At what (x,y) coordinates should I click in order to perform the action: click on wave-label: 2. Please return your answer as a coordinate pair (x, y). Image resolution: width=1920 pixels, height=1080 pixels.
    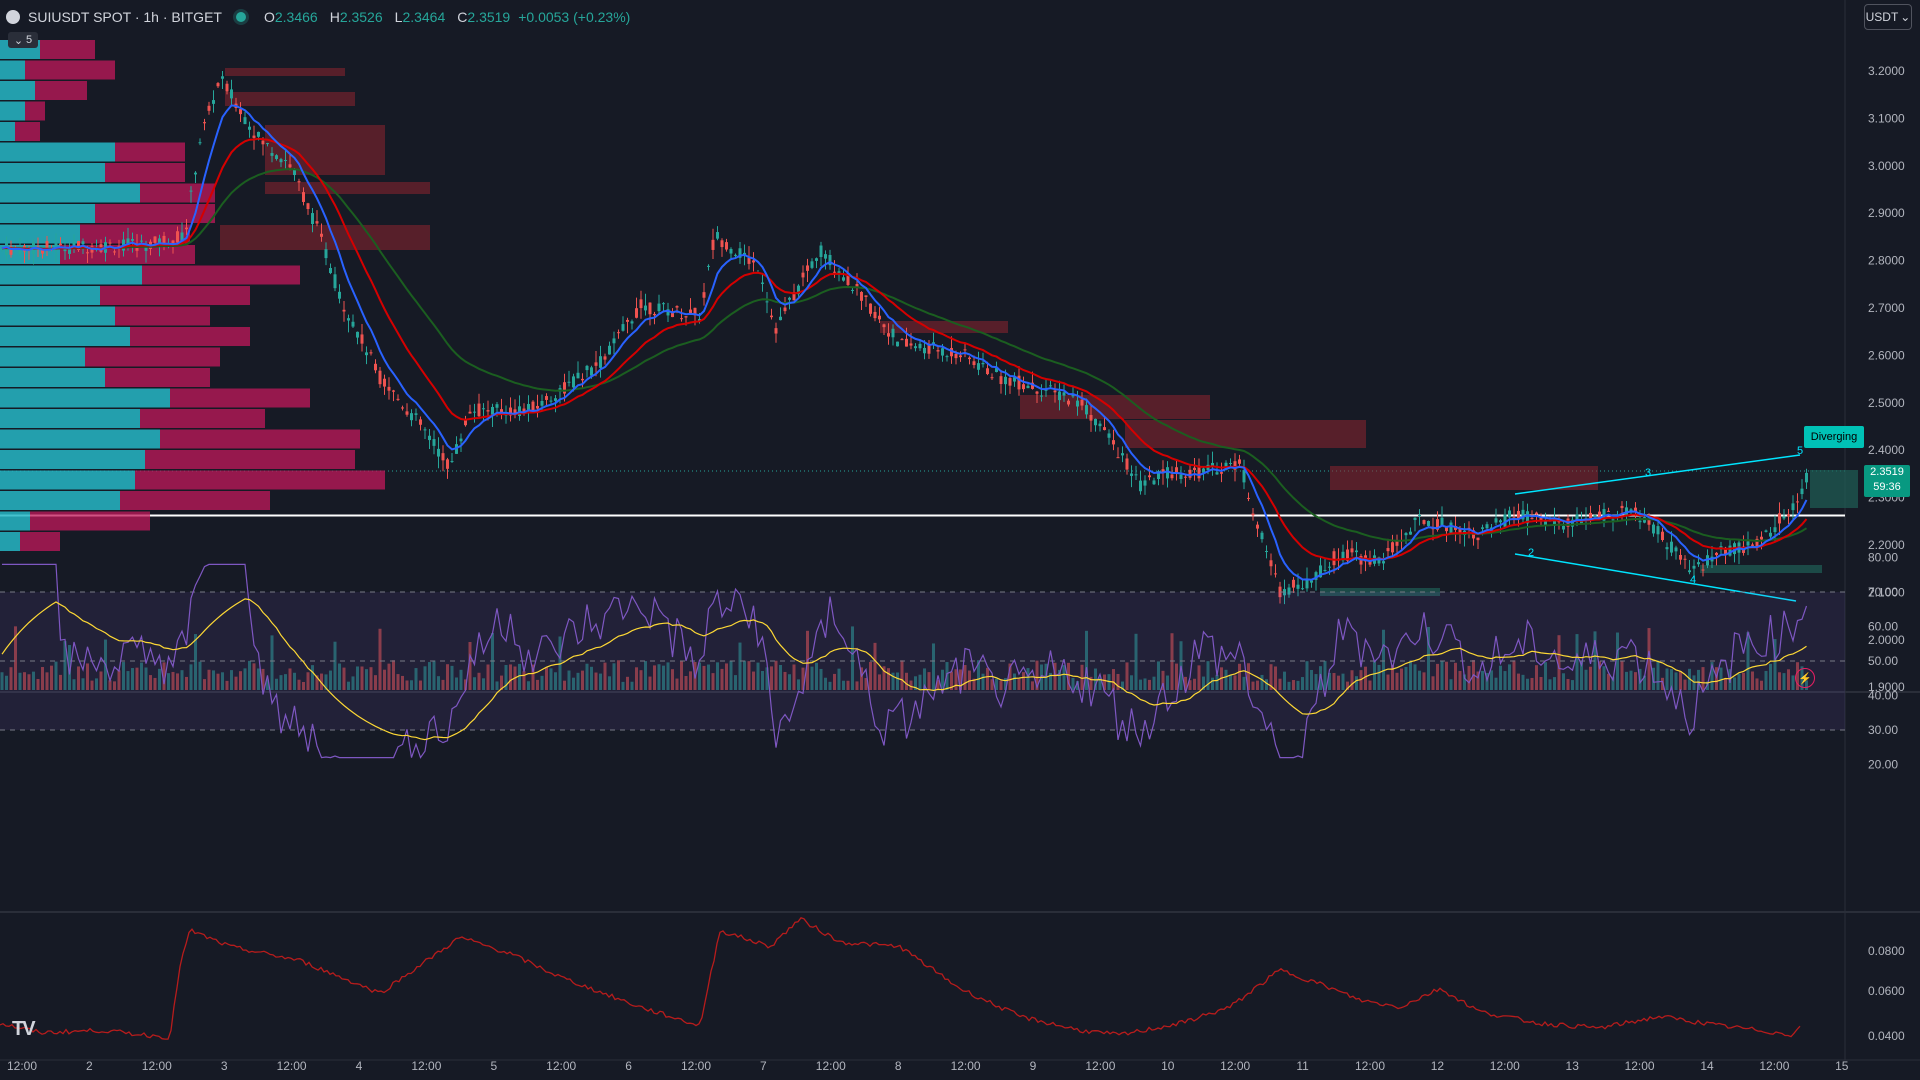
    Looking at the image, I should click on (1531, 553).